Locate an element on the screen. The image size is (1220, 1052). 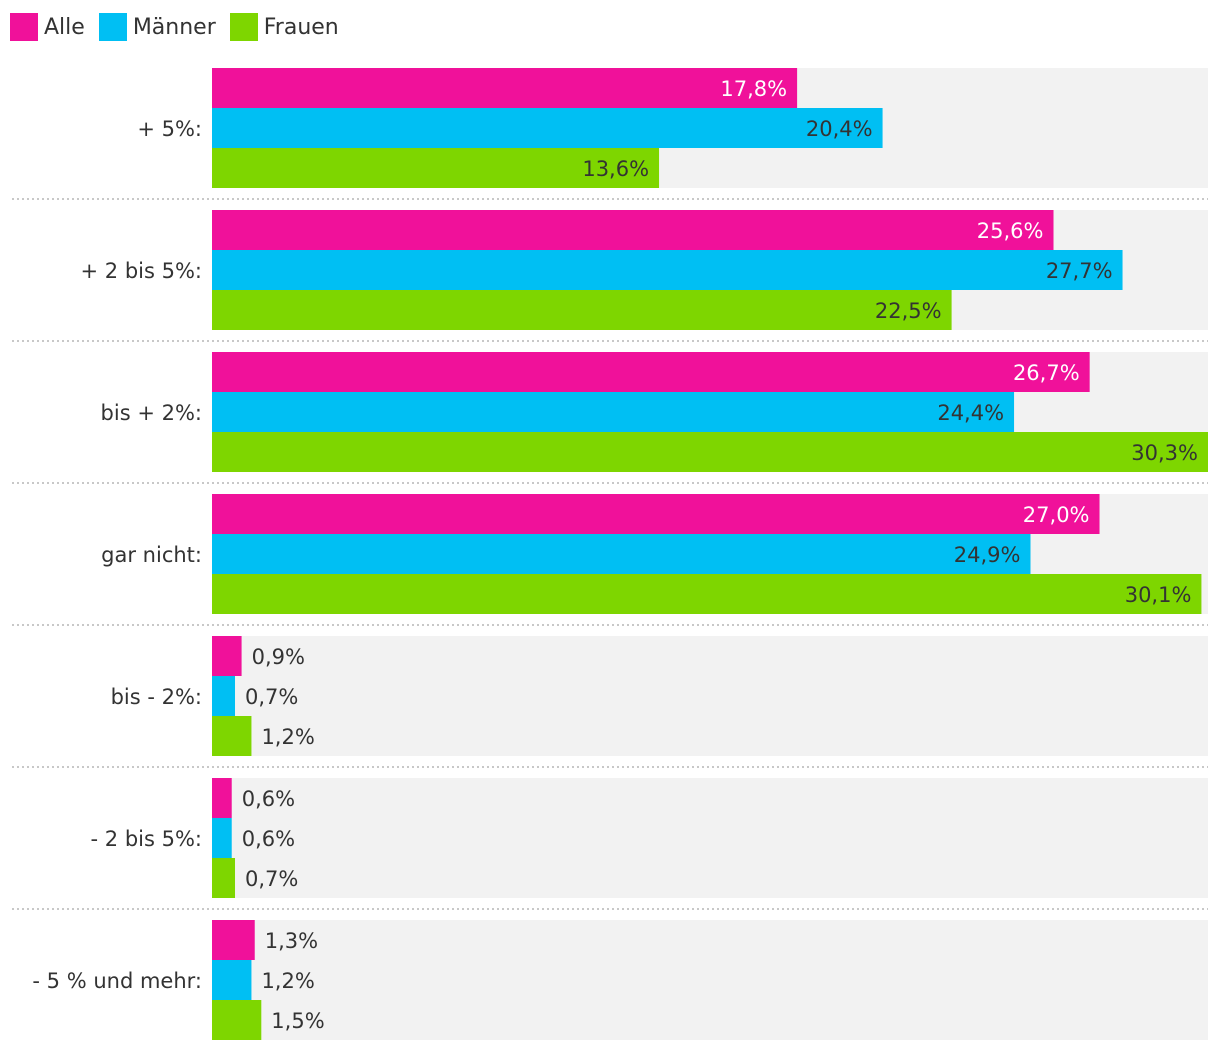
bar-m-nner-5-und-mehr is located at coordinates (232, 980).